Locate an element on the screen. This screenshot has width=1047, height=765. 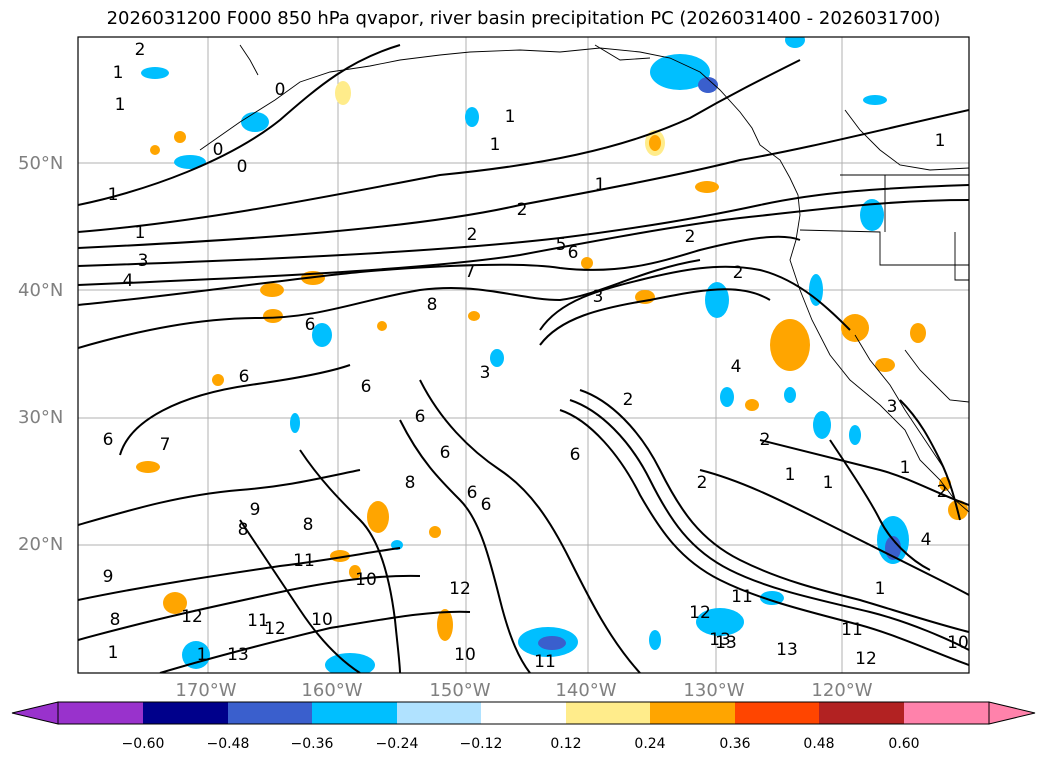
colorbar-extend-min is located at coordinates (35, 713).